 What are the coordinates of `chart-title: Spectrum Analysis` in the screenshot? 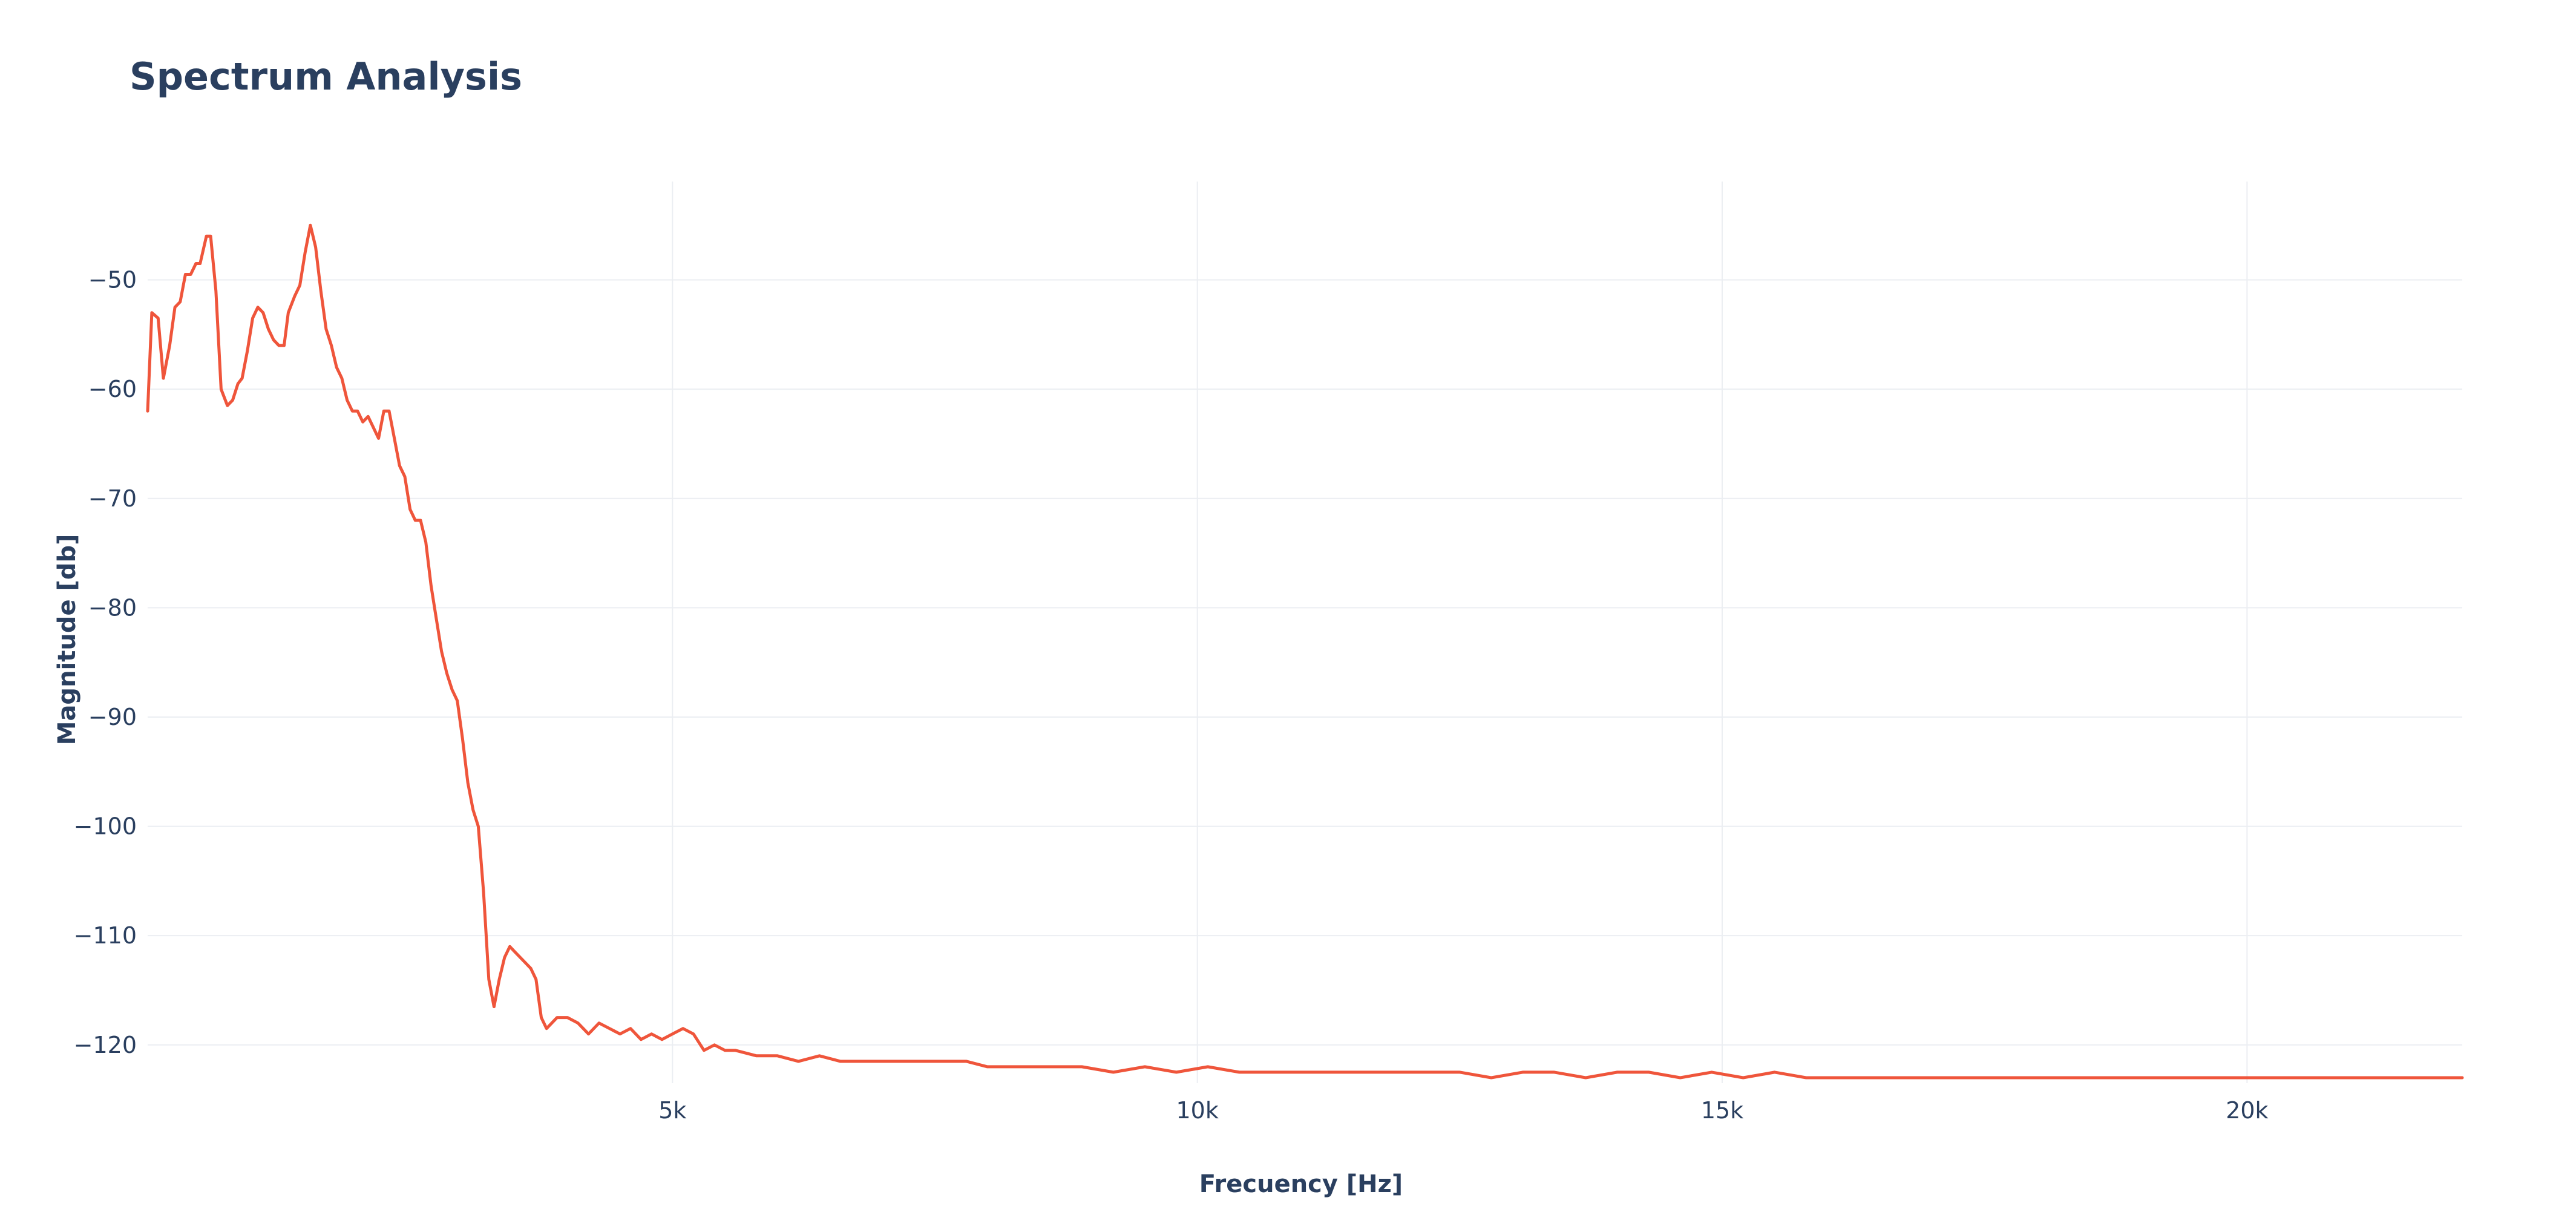 It's located at (325, 76).